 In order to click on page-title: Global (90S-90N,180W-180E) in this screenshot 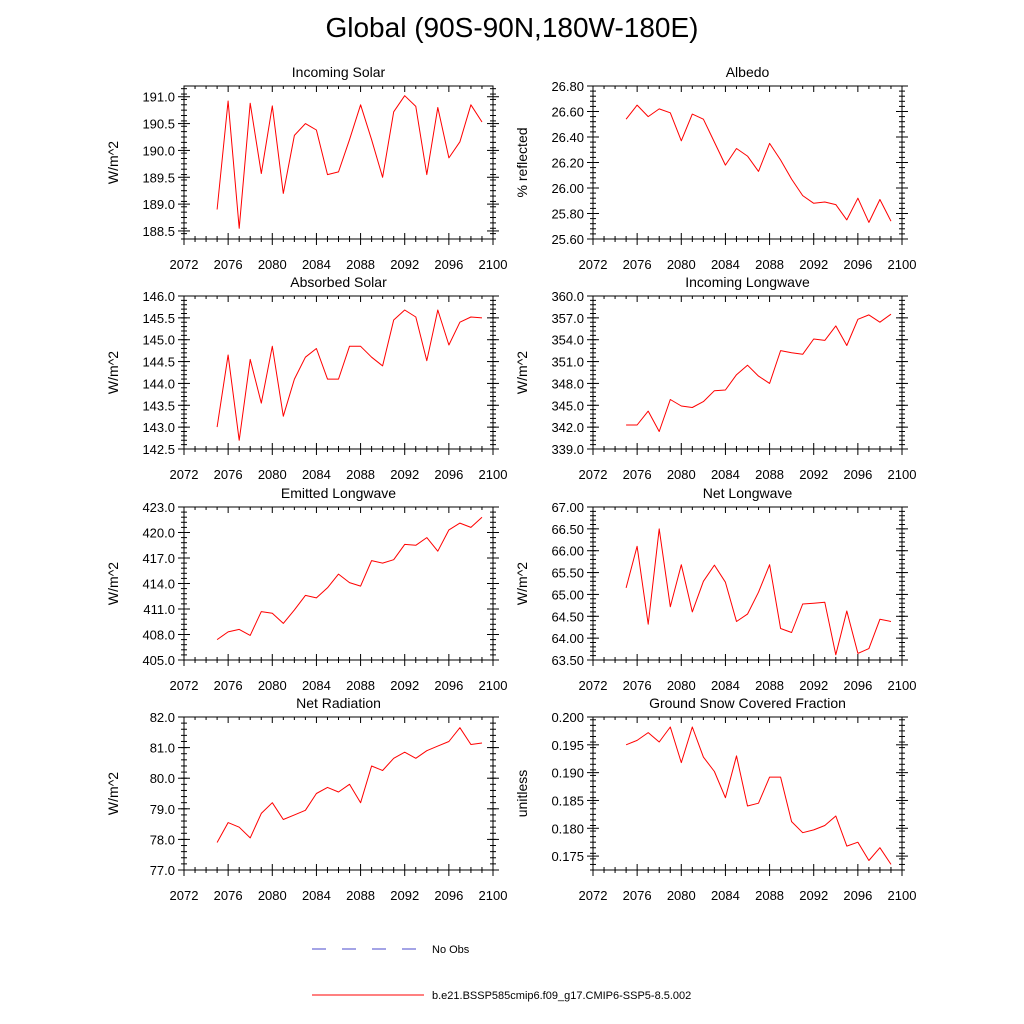, I will do `click(512, 27)`.